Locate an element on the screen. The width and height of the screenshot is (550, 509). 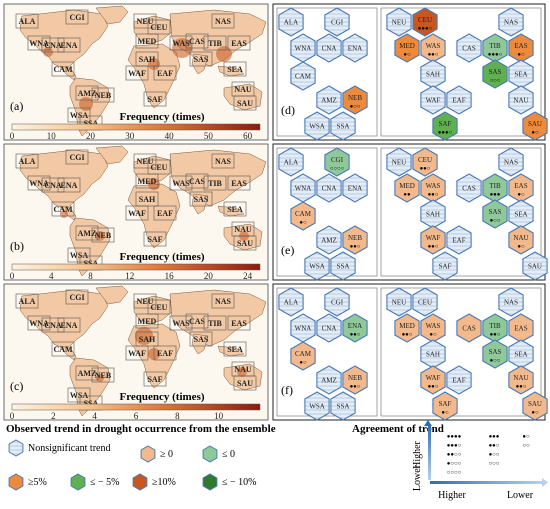
hex-label: CGI is located at coordinates (337, 160).